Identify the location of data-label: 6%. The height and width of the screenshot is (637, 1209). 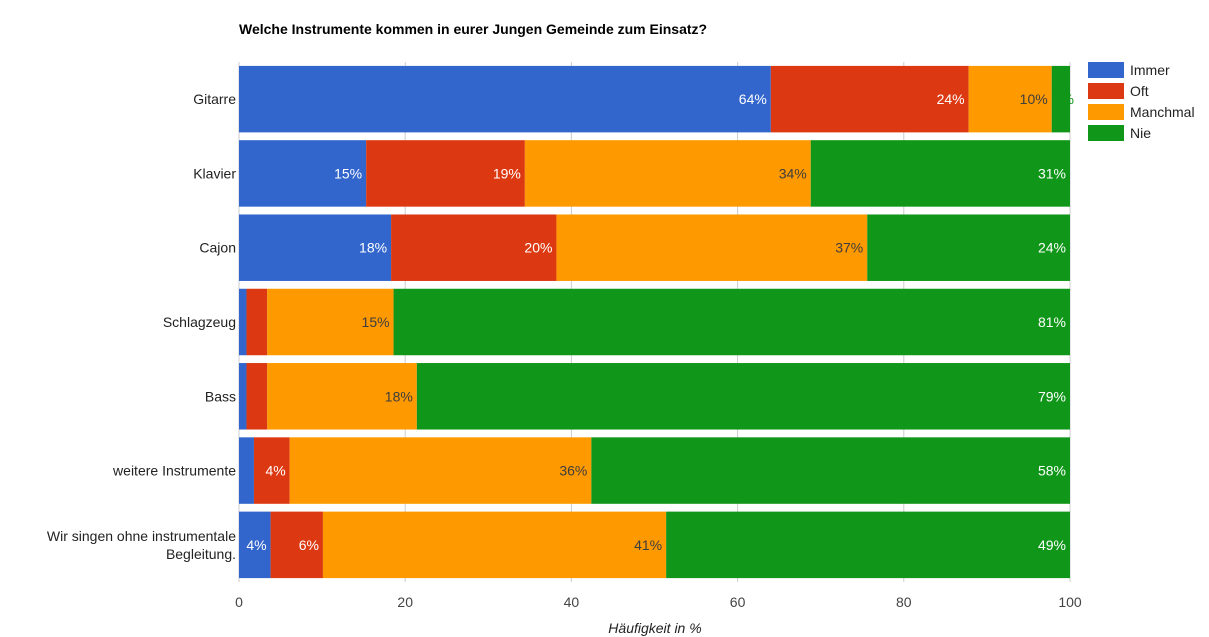
(309, 545).